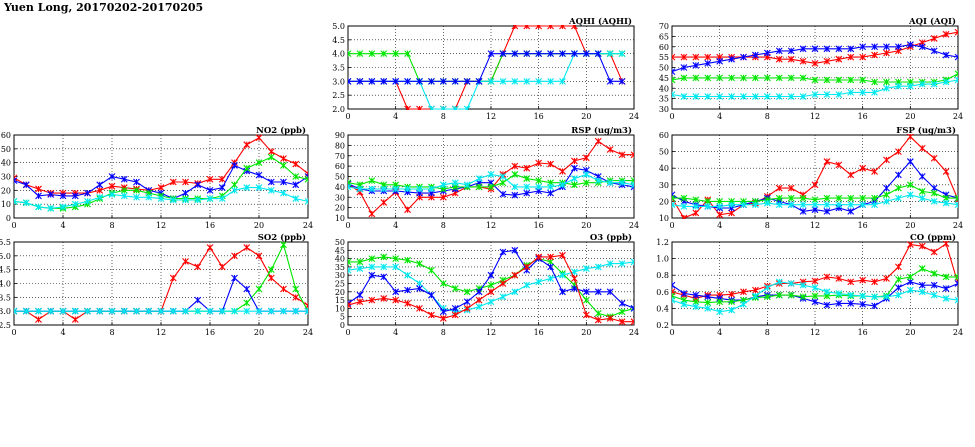 Image resolution: width=975 pixels, height=447 pixels. What do you see at coordinates (103, 7) in the screenshot?
I see `page-title: Yuen Long, 20170202-20170205` at bounding box center [103, 7].